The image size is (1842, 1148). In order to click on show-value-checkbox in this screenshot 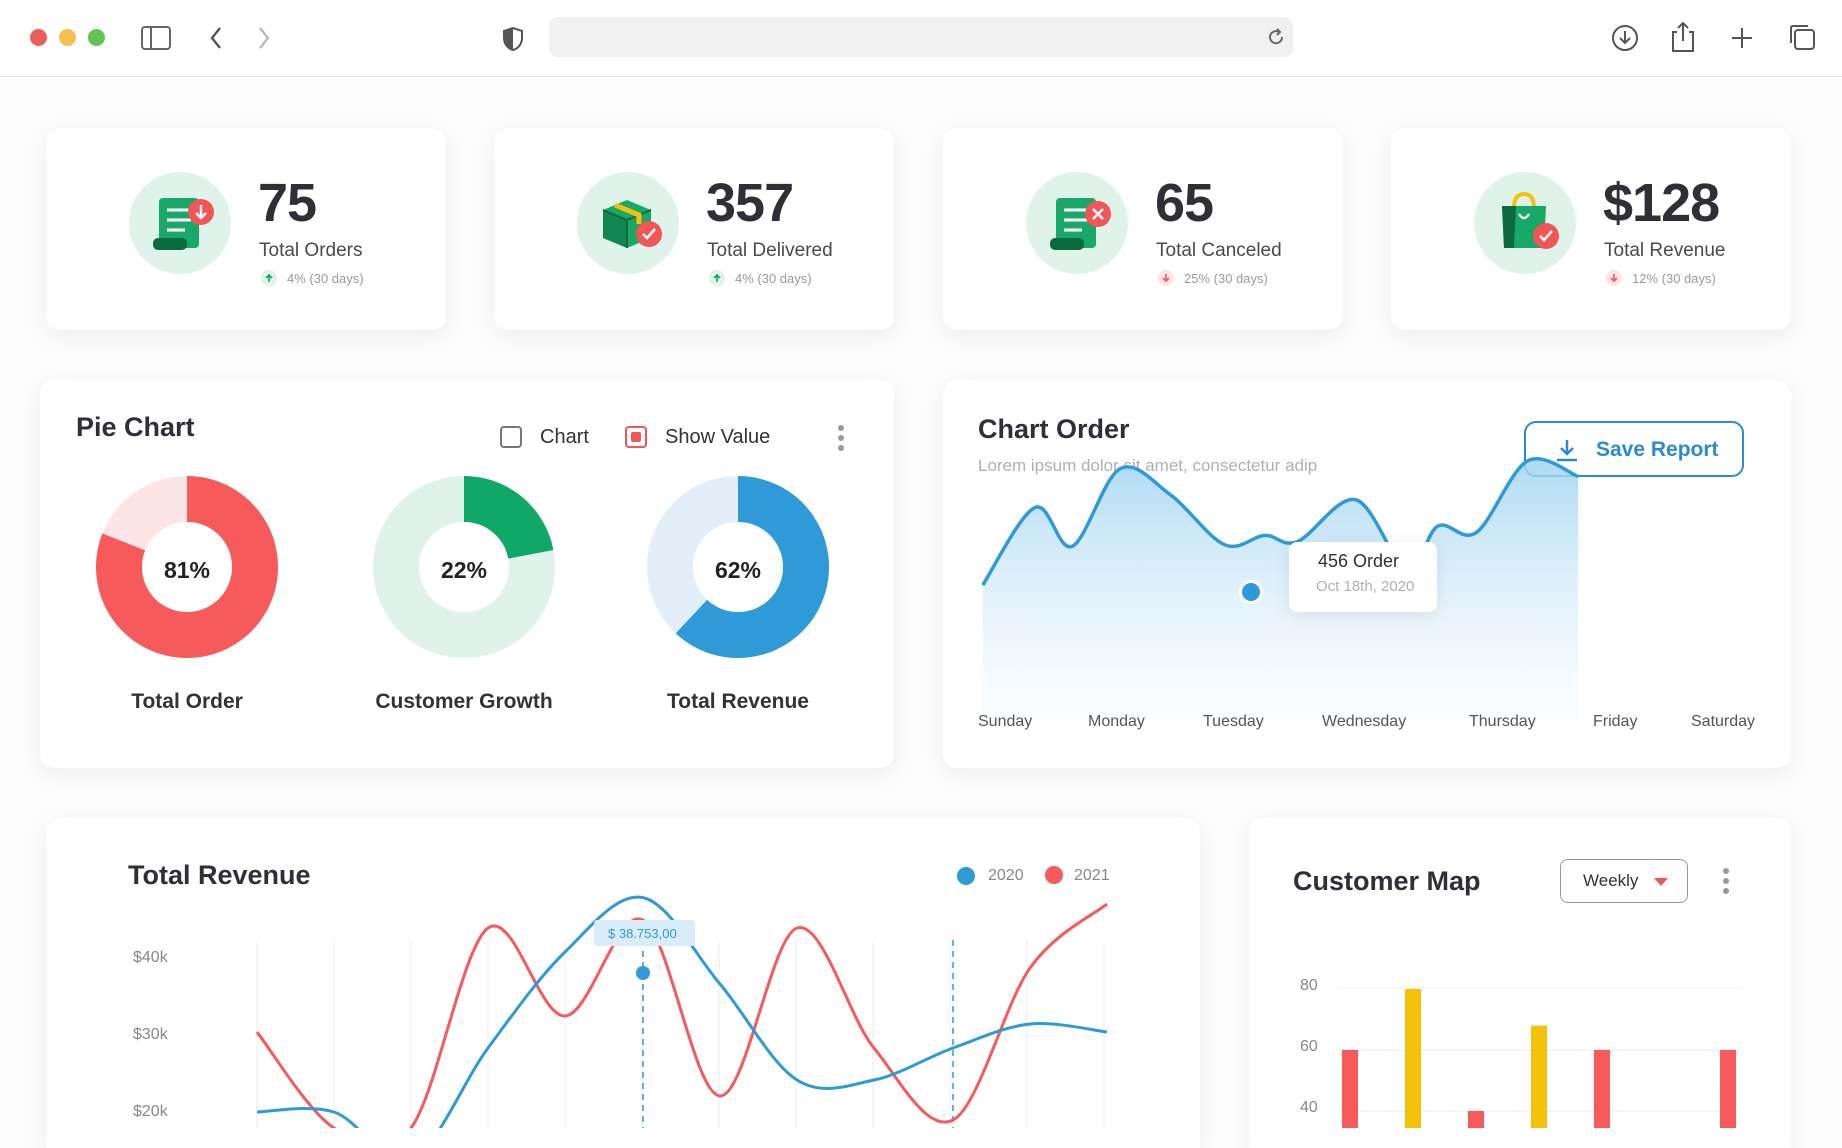, I will do `click(636, 437)`.